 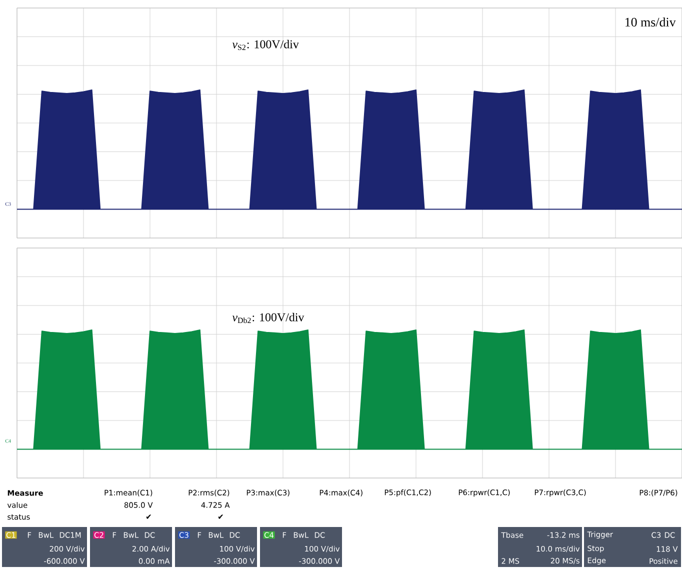 I want to click on text: v$_{Db2}$: 100V/div, so click(x=268, y=318).